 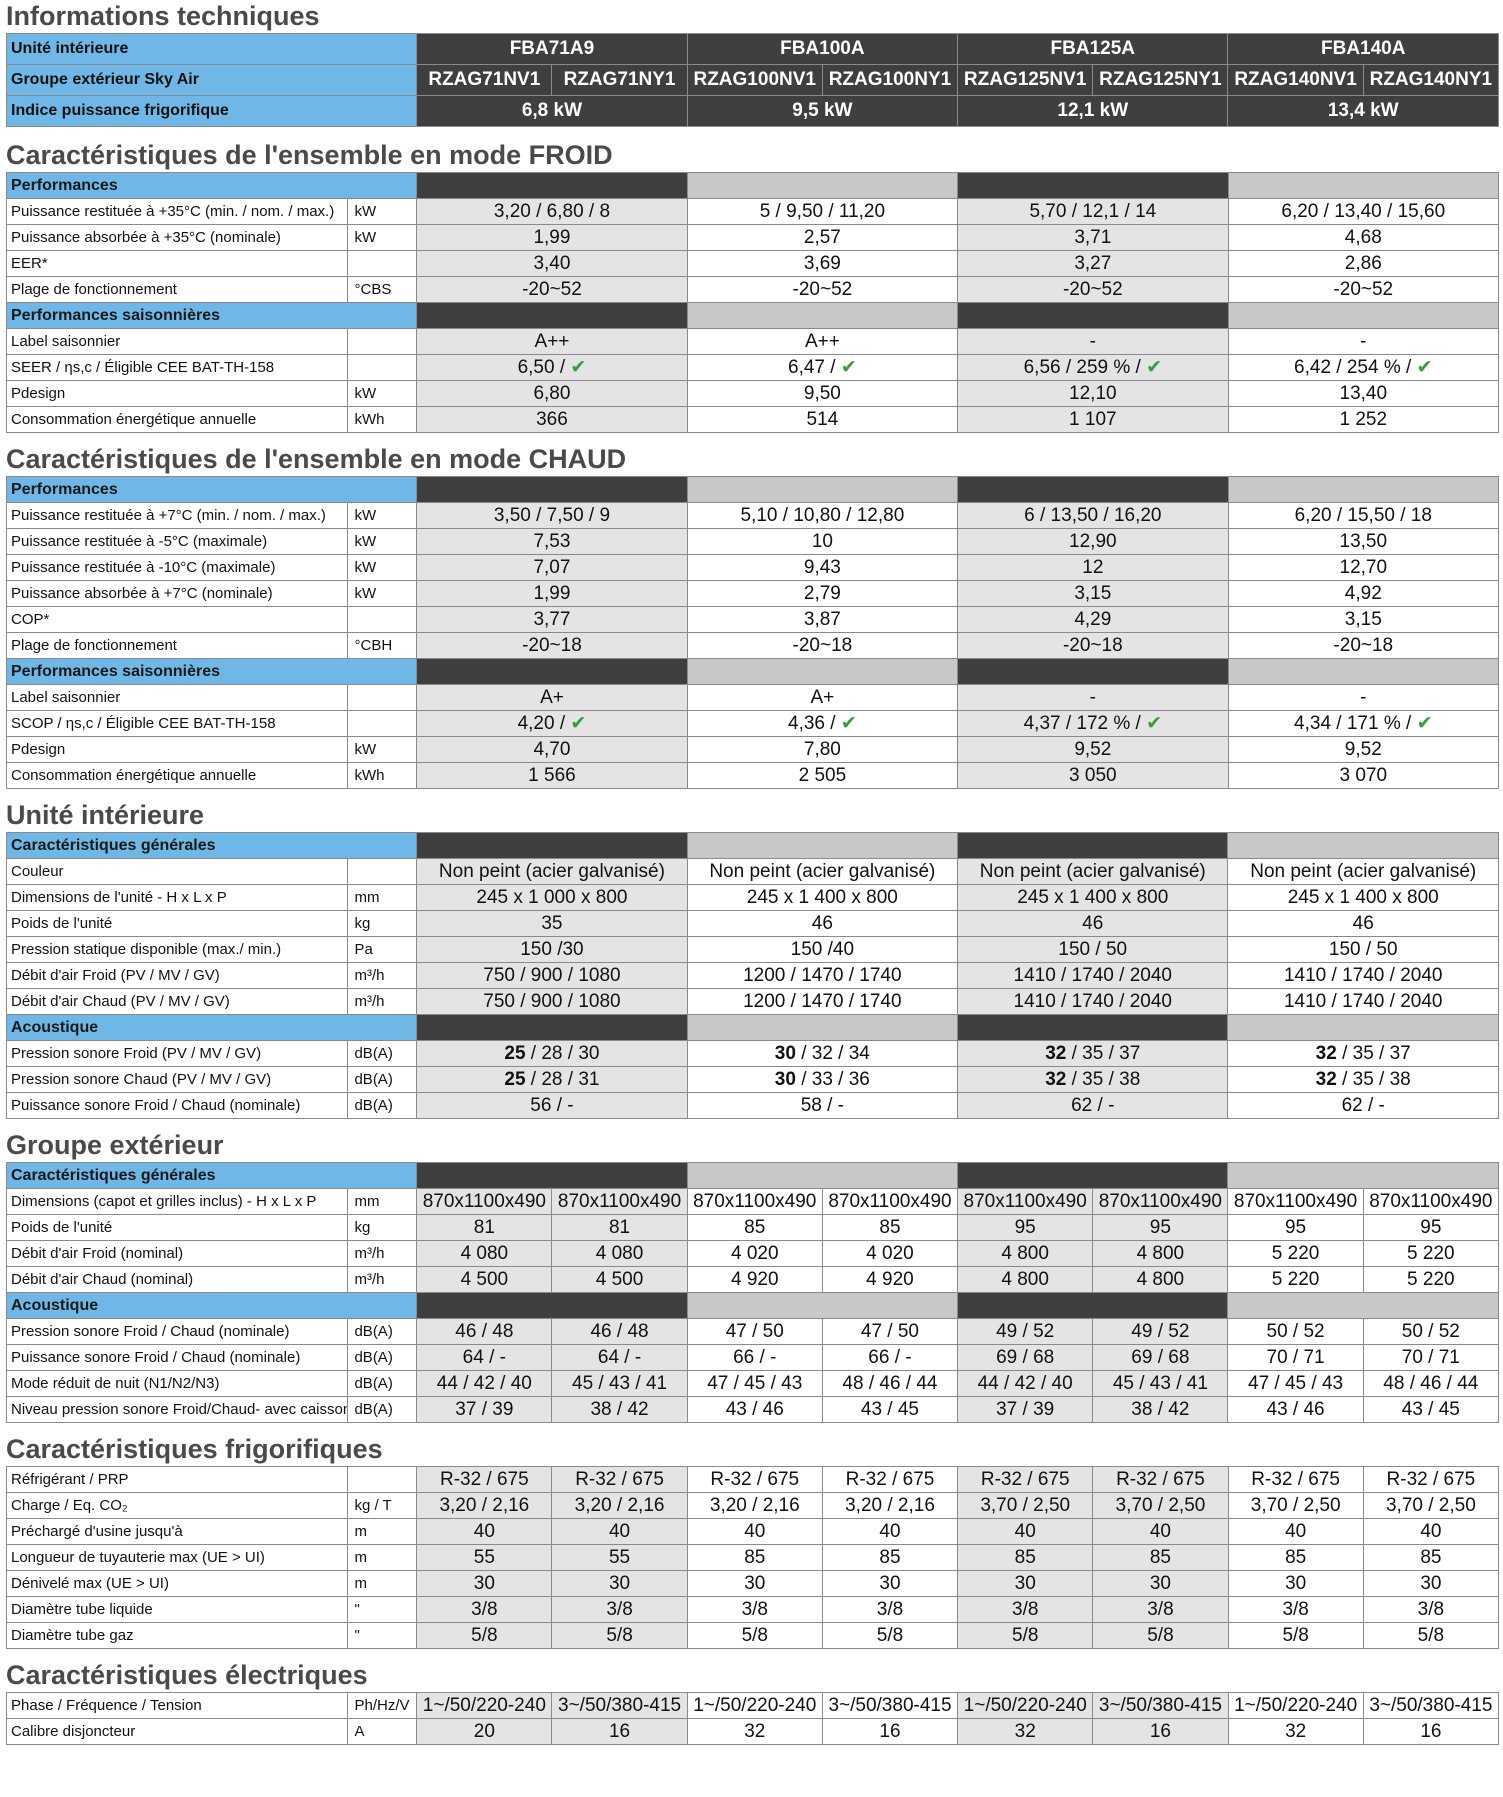 I want to click on row-value: 70 / 71, so click(x=1431, y=1357).